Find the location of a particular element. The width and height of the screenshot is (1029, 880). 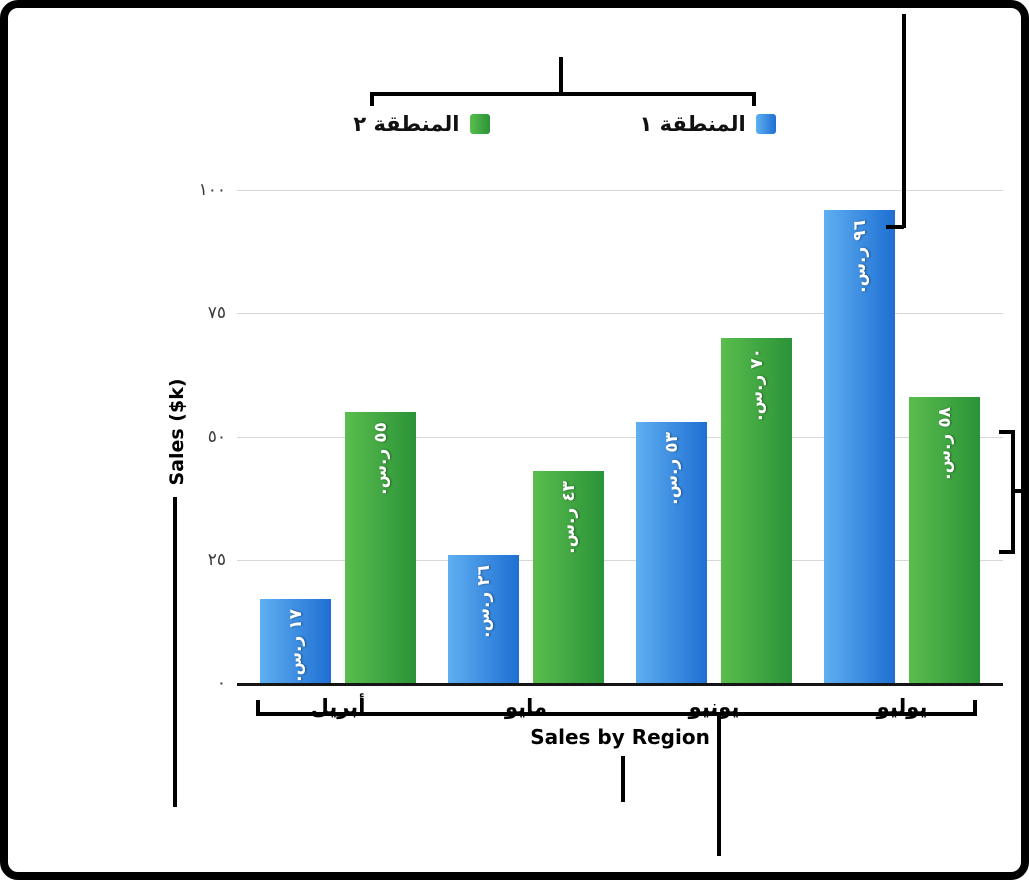

x-axis-title: Sales by Region is located at coordinates (620, 737).